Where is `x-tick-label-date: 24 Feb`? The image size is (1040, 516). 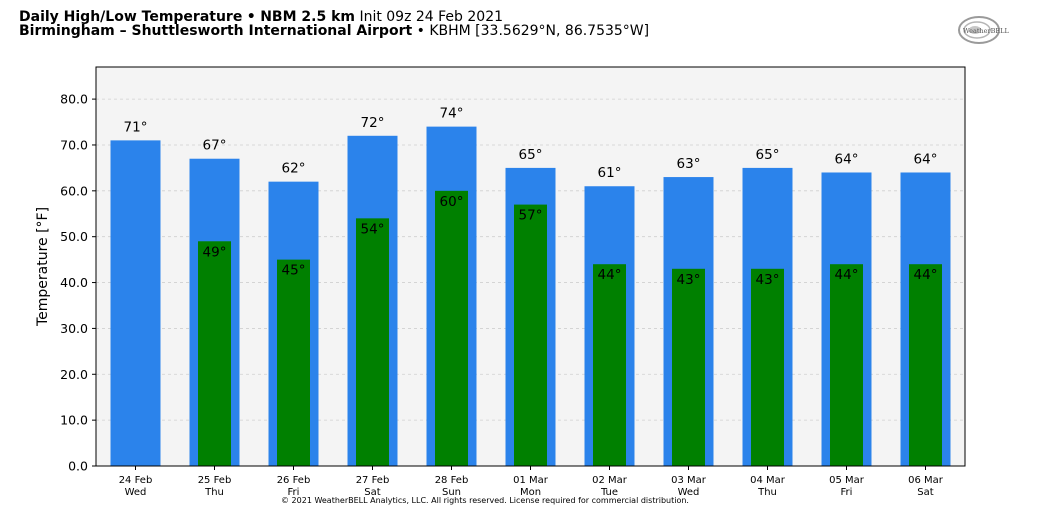
x-tick-label-date: 24 Feb is located at coordinates (136, 480).